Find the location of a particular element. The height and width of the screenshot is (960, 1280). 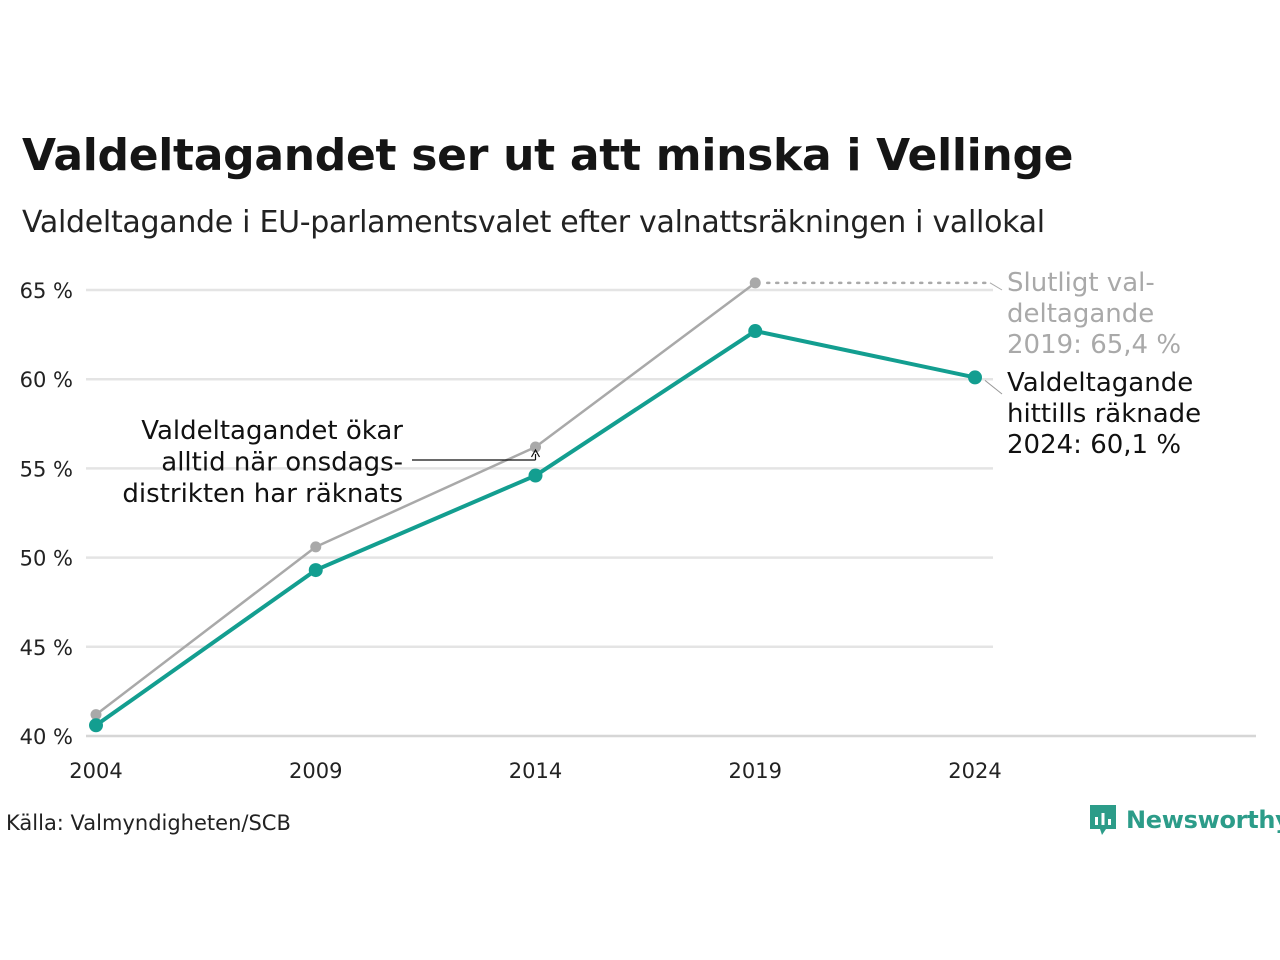

x-tick-label: 2014 is located at coordinates (535, 771).